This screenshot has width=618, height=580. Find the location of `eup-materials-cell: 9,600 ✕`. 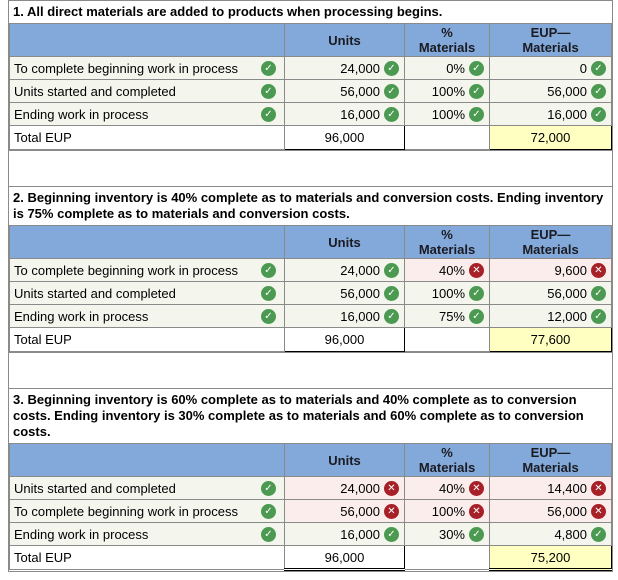

eup-materials-cell: 9,600 ✕ is located at coordinates (550, 270).